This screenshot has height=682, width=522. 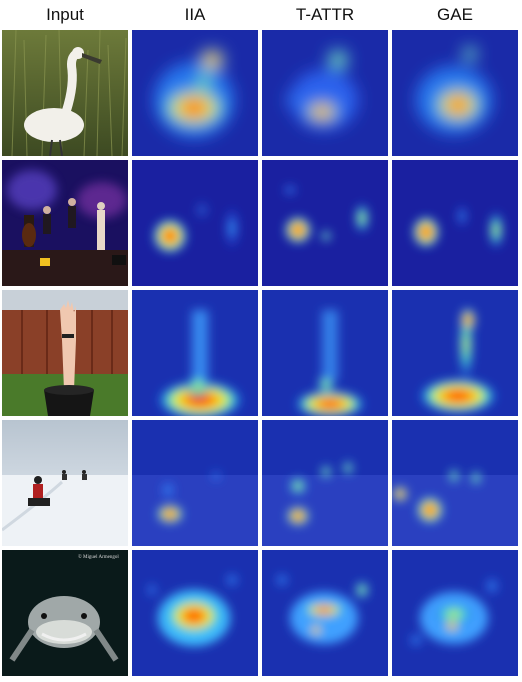 I want to click on heatmap-t-attr-hand-bucket, so click(x=325, y=353).